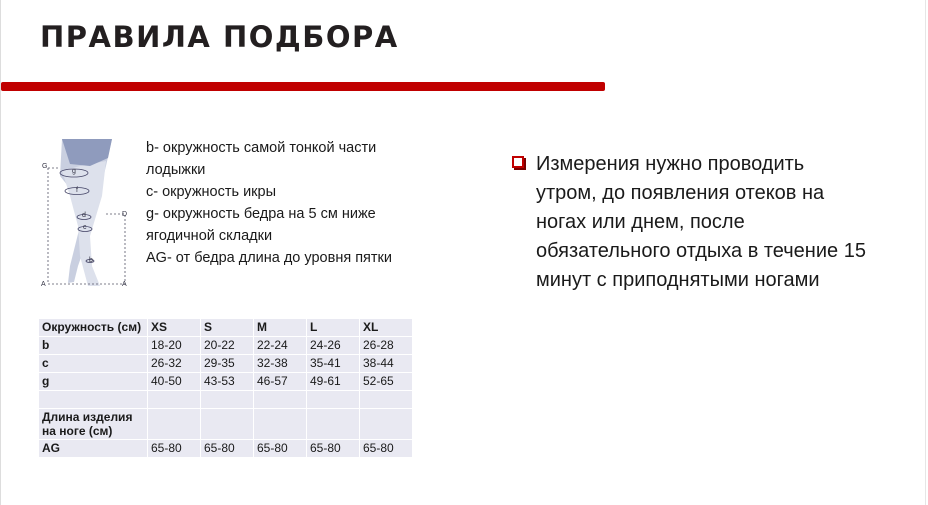 Image resolution: width=928 pixels, height=505 pixels. I want to click on page-title: ПРАВИЛА ПОДБОРА, so click(219, 37).